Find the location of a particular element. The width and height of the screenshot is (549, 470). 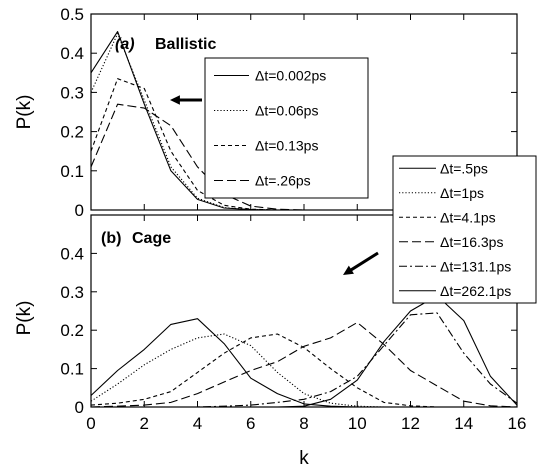

x-tick-label: 4 is located at coordinates (197, 423).